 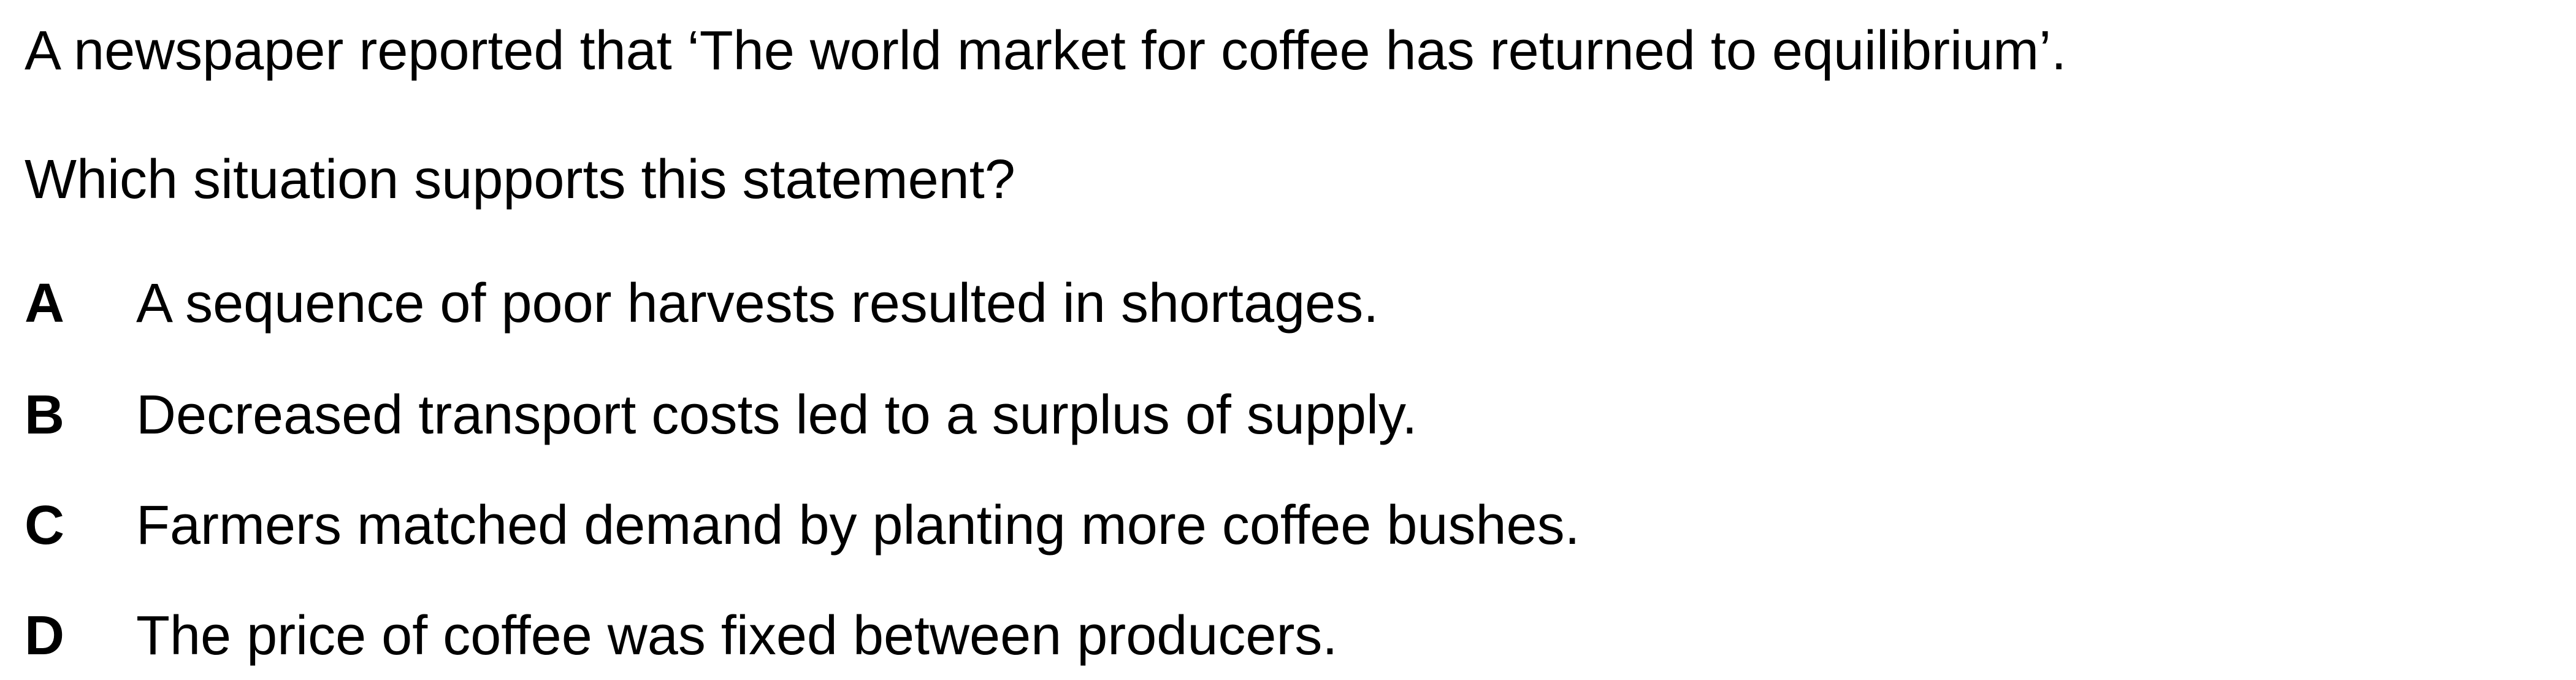 I want to click on option-d-letter: D, so click(x=44, y=636).